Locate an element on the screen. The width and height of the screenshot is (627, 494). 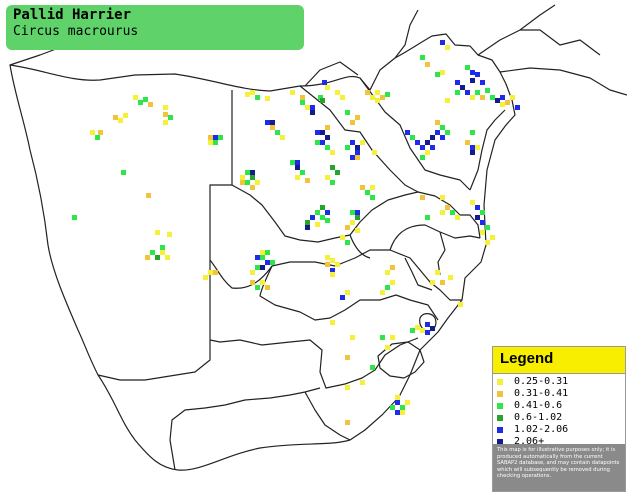
legend-swatch is located at coordinates (500, 430).